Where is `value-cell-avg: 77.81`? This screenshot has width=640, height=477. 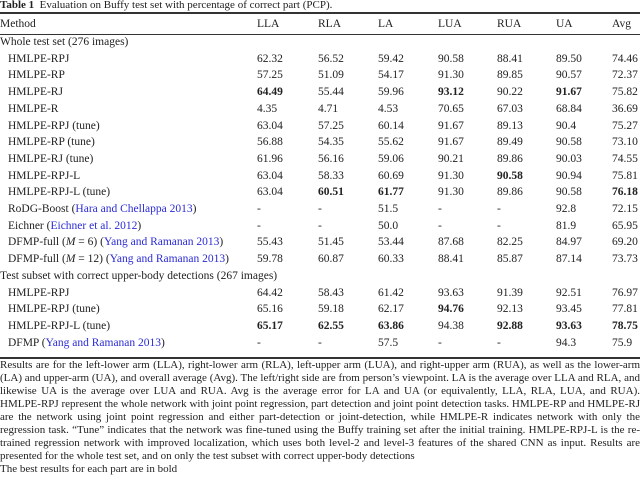
value-cell-avg: 77.81 is located at coordinates (625, 309).